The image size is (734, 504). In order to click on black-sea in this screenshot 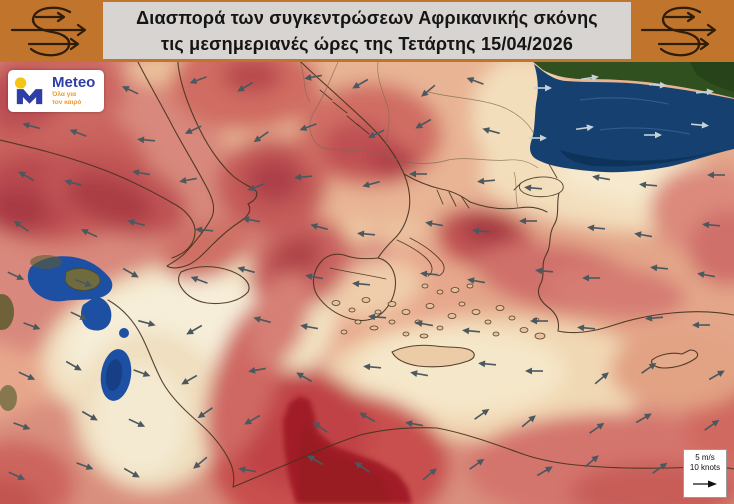, I will do `click(632, 118)`.